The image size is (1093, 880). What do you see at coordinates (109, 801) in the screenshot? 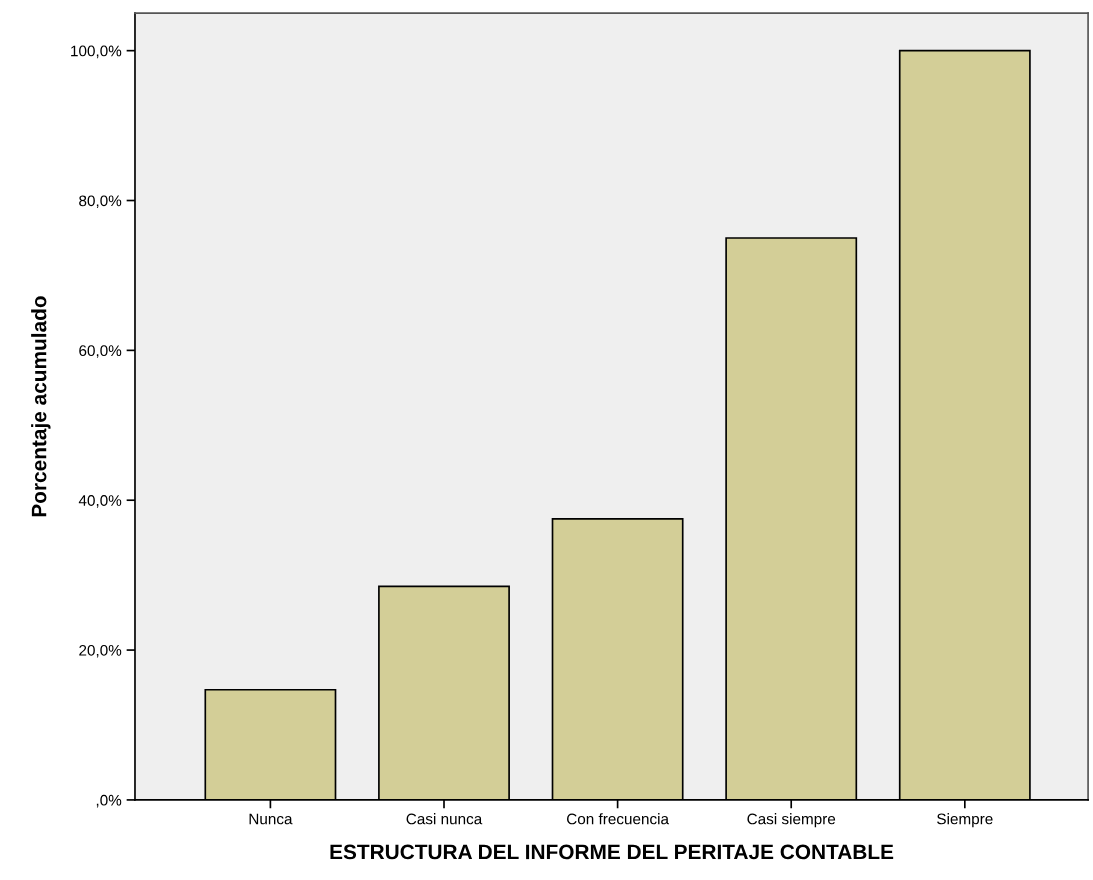
I see `y-tick-label: ,0%` at bounding box center [109, 801].